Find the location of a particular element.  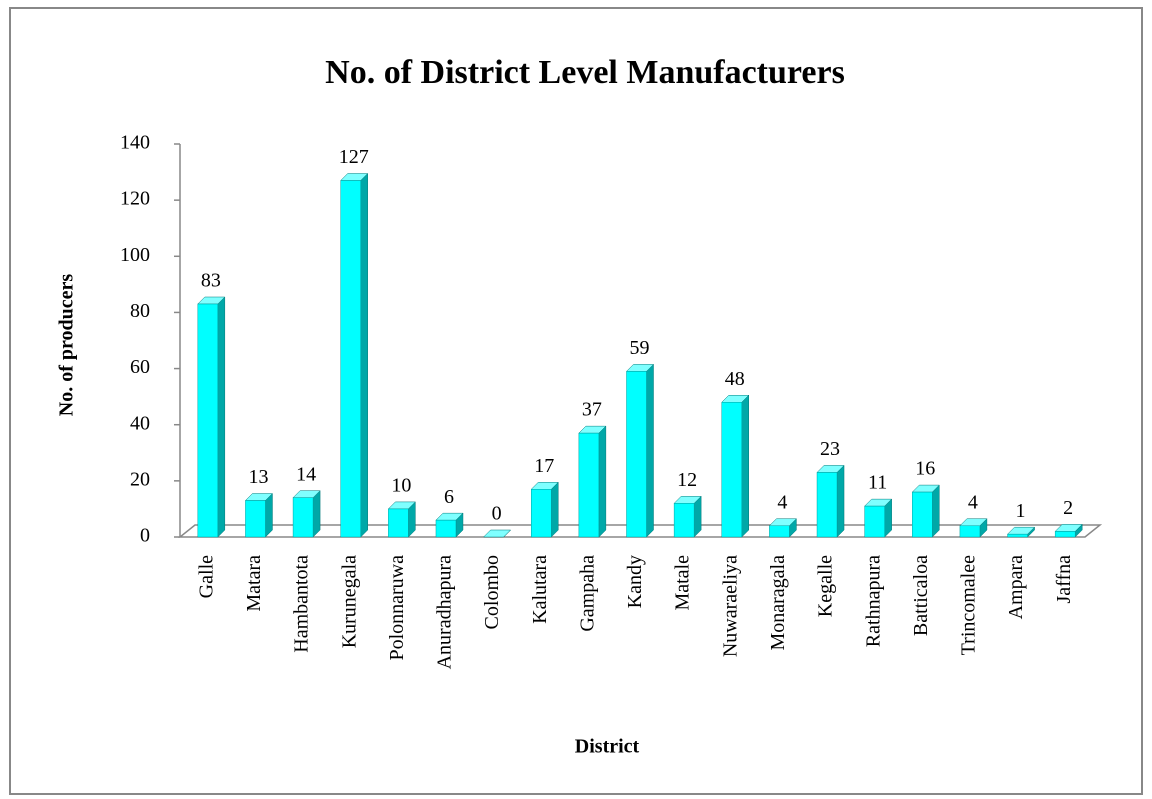

data-label: 37 is located at coordinates (592, 410).